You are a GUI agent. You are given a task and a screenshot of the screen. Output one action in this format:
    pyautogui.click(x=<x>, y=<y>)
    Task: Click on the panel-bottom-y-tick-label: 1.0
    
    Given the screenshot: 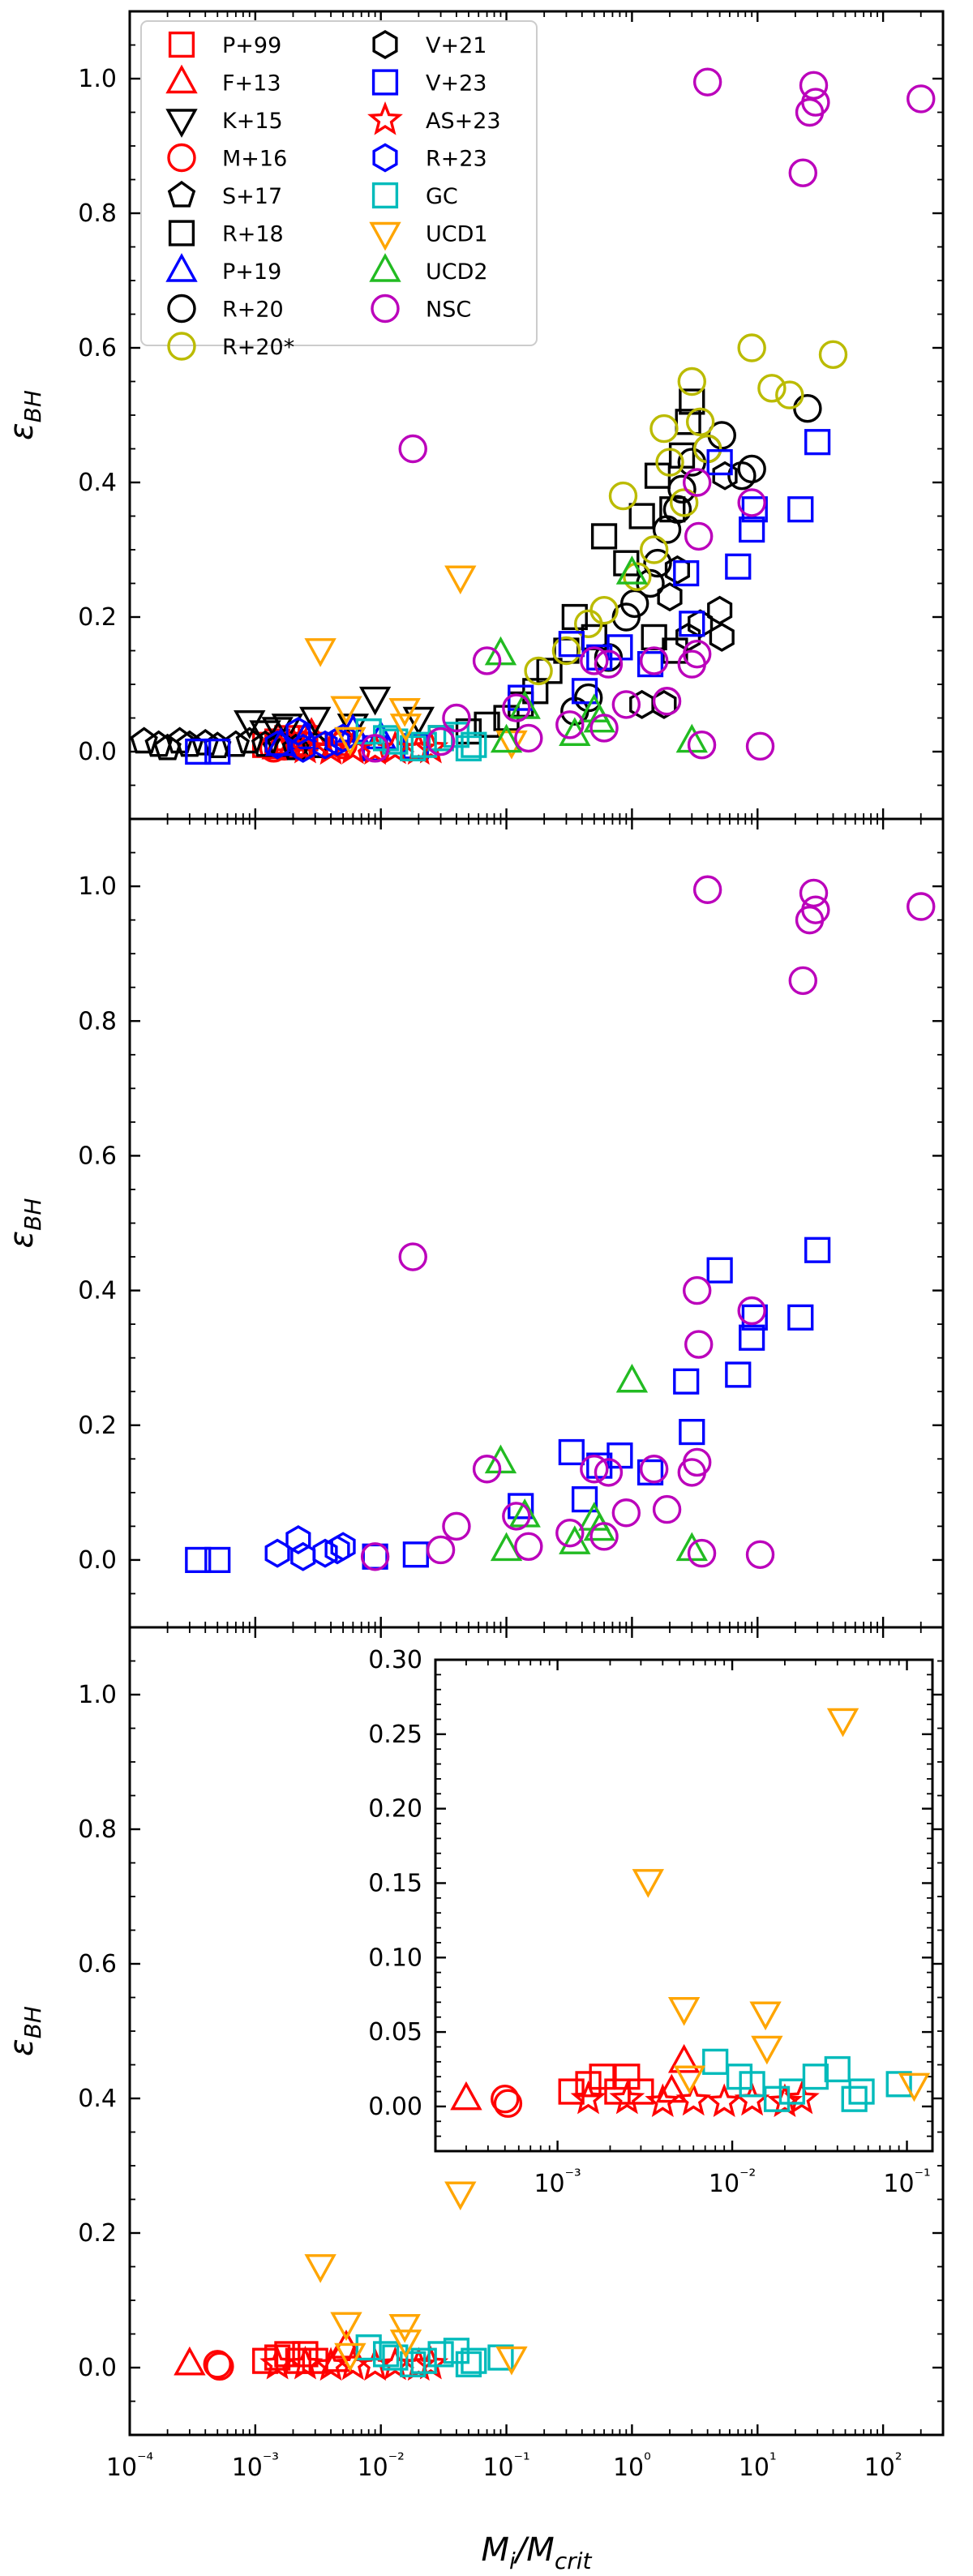 What is the action you would take?
    pyautogui.click(x=97, y=1695)
    